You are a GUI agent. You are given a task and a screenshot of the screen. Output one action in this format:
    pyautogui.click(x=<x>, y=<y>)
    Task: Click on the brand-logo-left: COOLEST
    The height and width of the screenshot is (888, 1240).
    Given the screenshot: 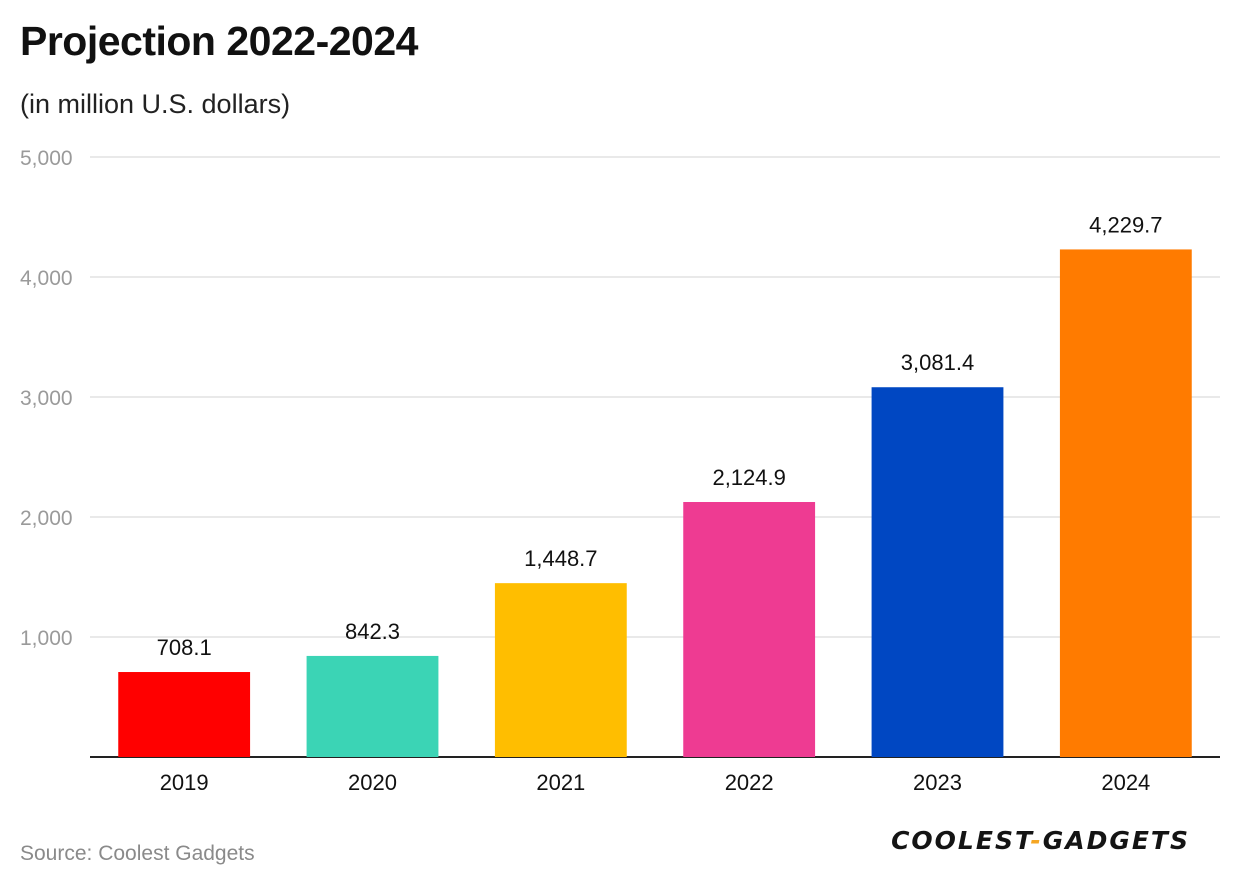 What is the action you would take?
    pyautogui.click(x=961, y=840)
    